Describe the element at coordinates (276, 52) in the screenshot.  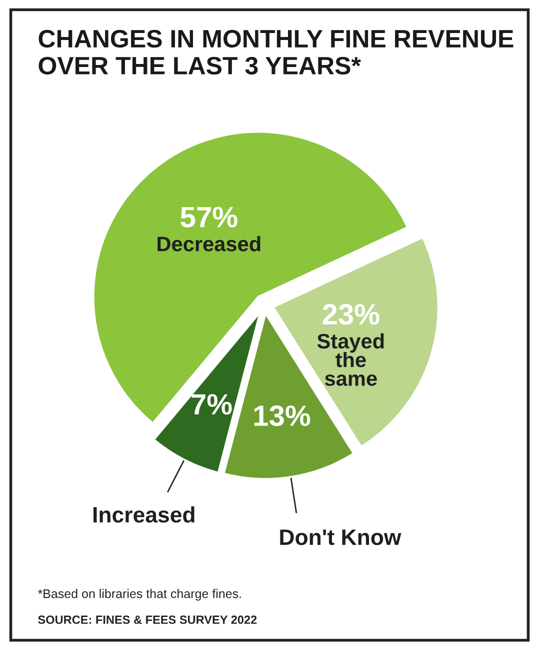
I see `chart-title: CHANGES IN MONTHLY FINE REVENUE OVER THE LAST 3 YEARS*` at that location.